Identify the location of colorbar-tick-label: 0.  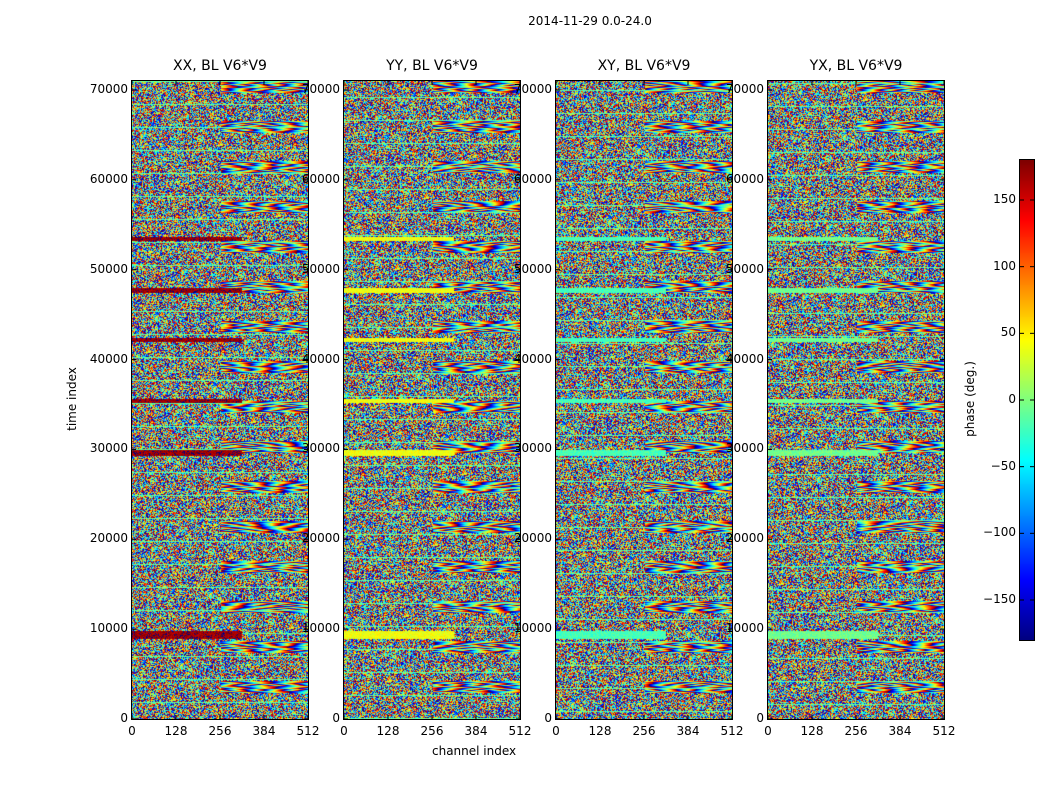
(1012, 399).